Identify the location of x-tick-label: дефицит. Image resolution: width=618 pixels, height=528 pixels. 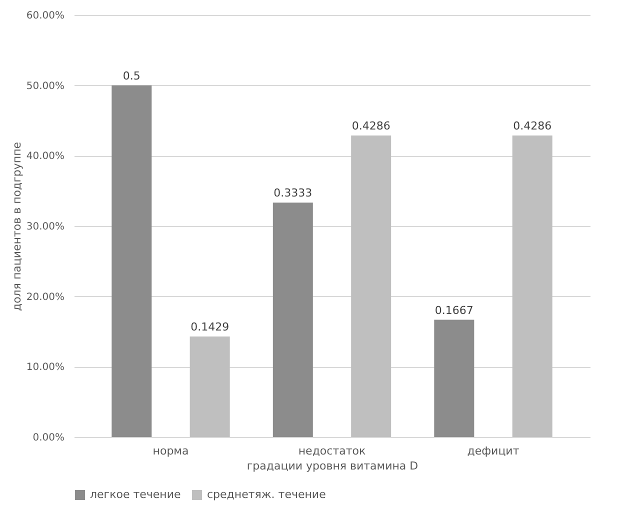
(493, 451).